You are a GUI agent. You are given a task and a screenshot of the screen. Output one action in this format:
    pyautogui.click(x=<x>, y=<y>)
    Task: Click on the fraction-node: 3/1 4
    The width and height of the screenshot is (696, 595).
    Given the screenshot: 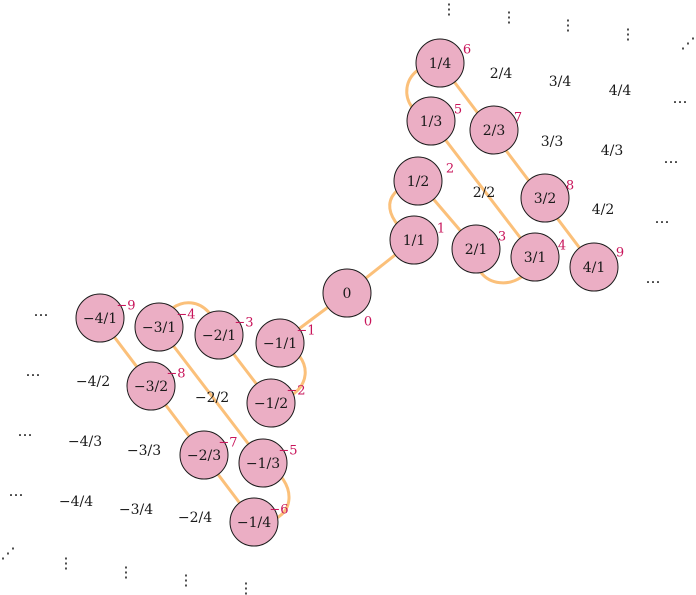 What is the action you would take?
    pyautogui.click(x=538, y=257)
    